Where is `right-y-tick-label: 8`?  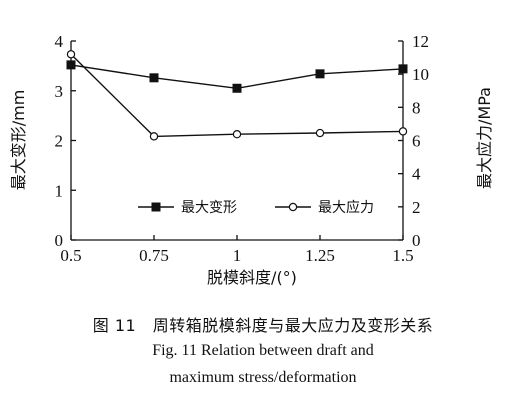
right-y-tick-label: 8 is located at coordinates (416, 107).